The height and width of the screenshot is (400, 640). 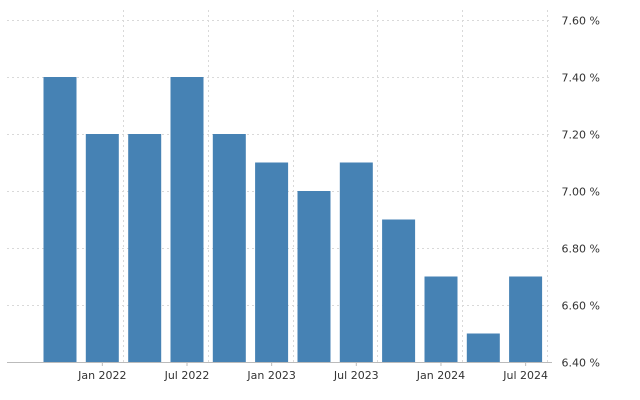 What do you see at coordinates (581, 135) in the screenshot?
I see `y-tick-label: 7.20 %` at bounding box center [581, 135].